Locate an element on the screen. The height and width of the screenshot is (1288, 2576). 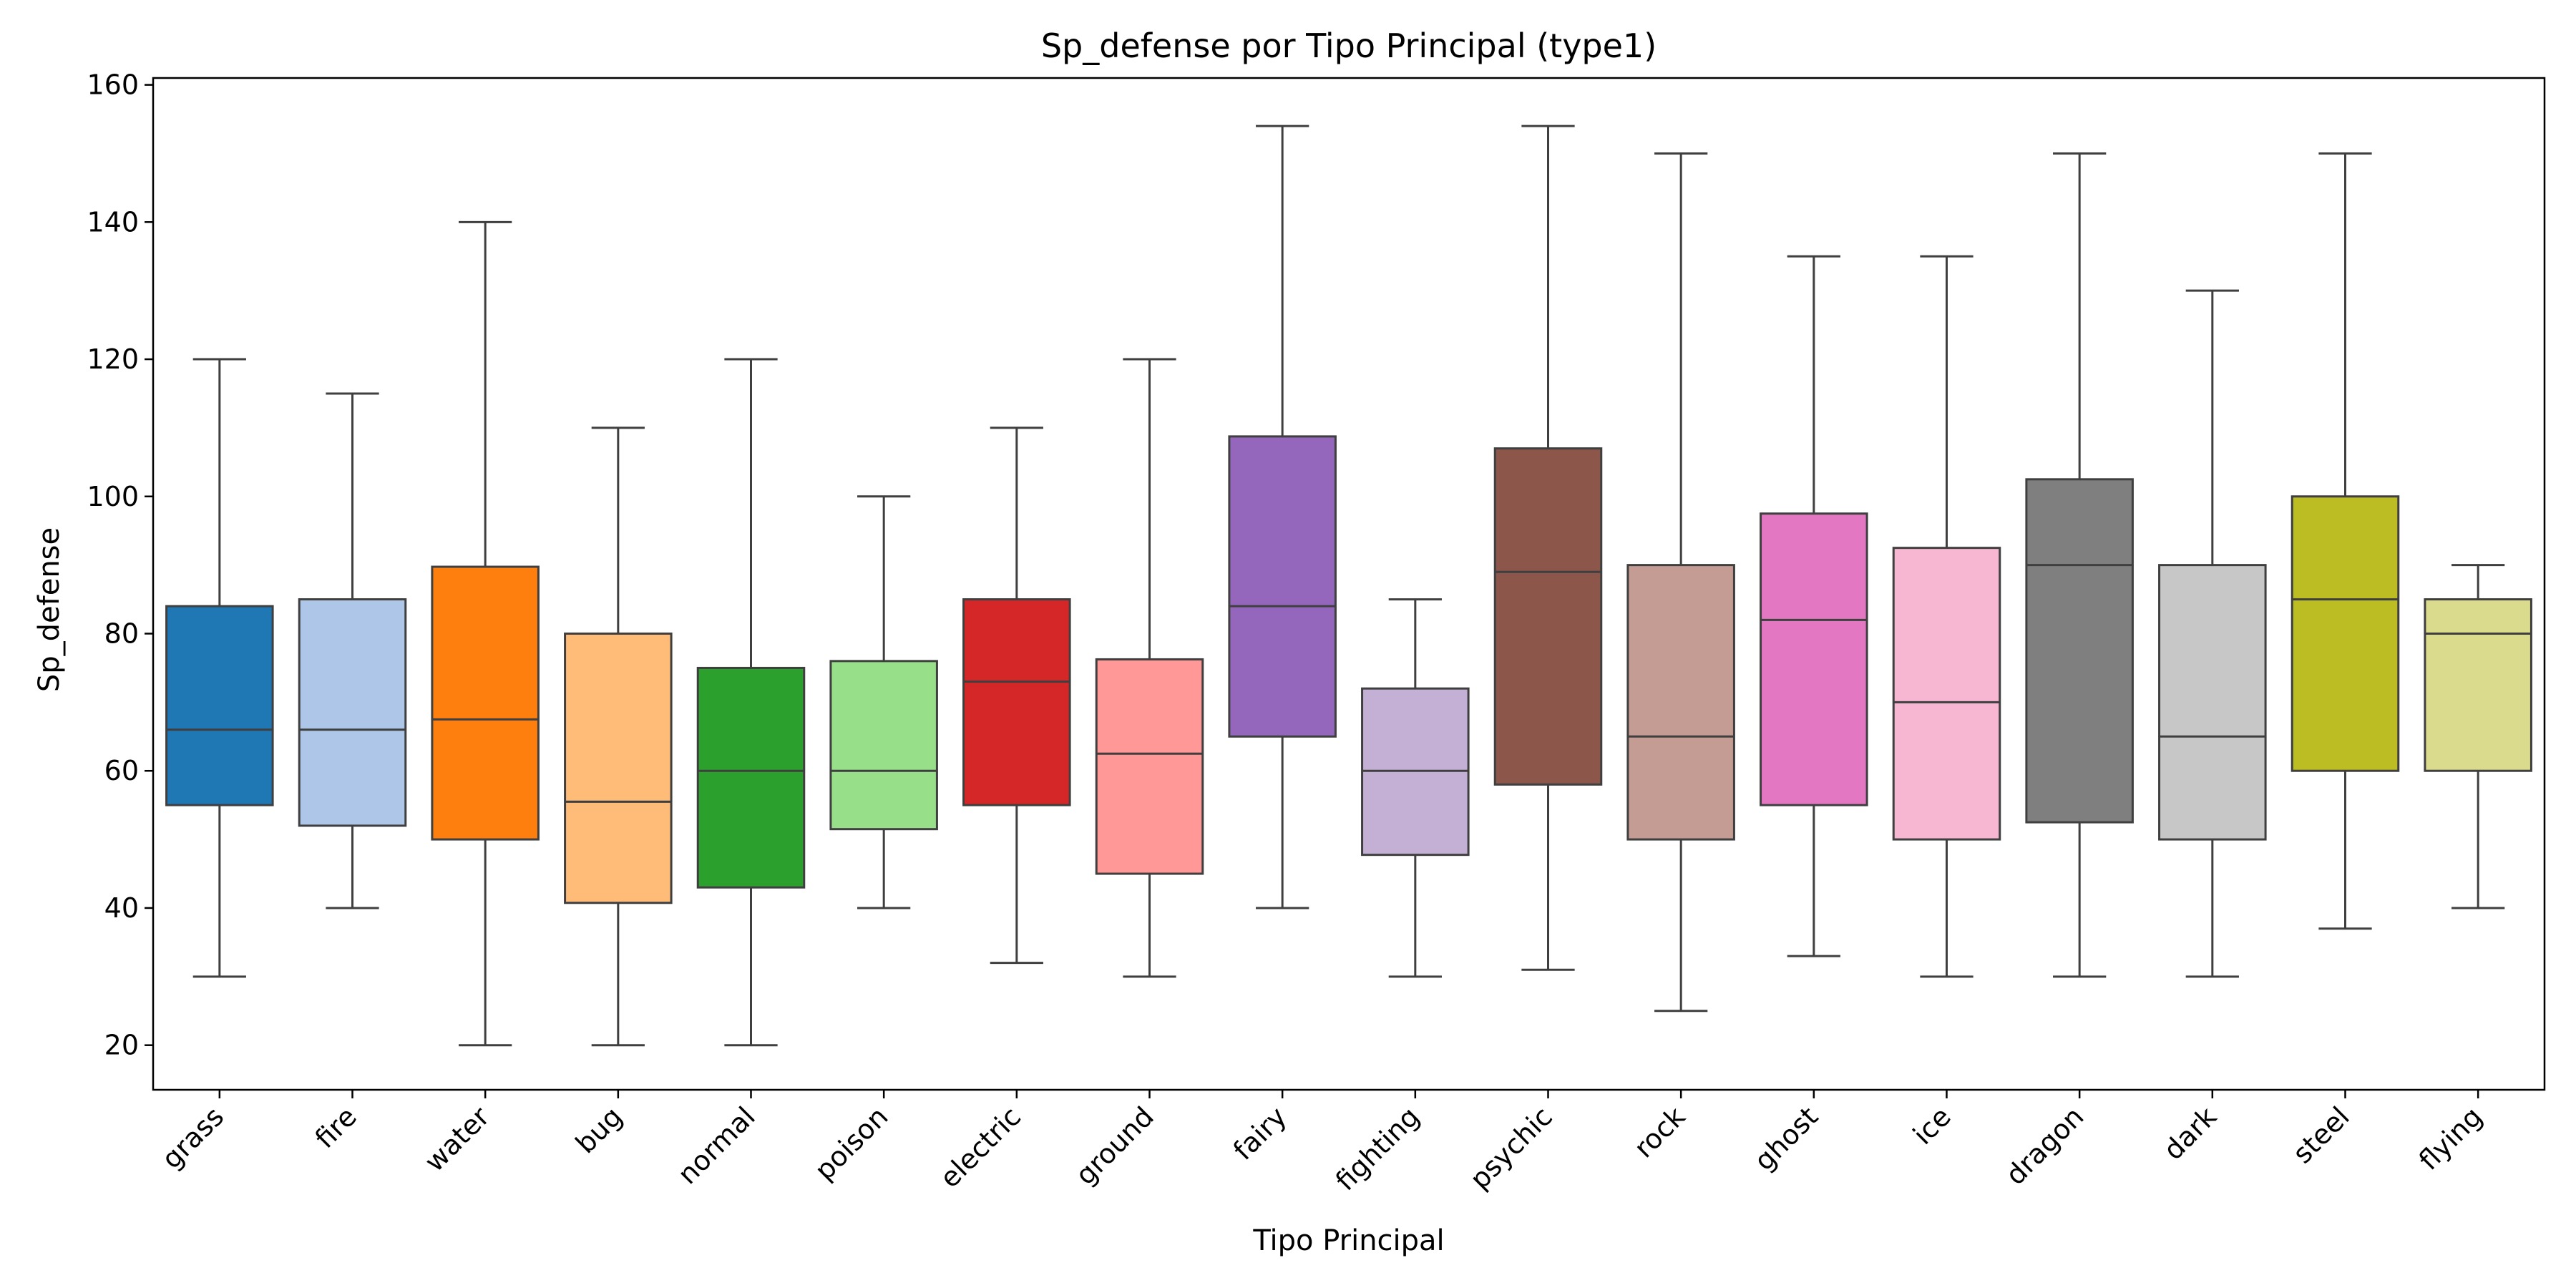
box-bug is located at coordinates (618, 736).